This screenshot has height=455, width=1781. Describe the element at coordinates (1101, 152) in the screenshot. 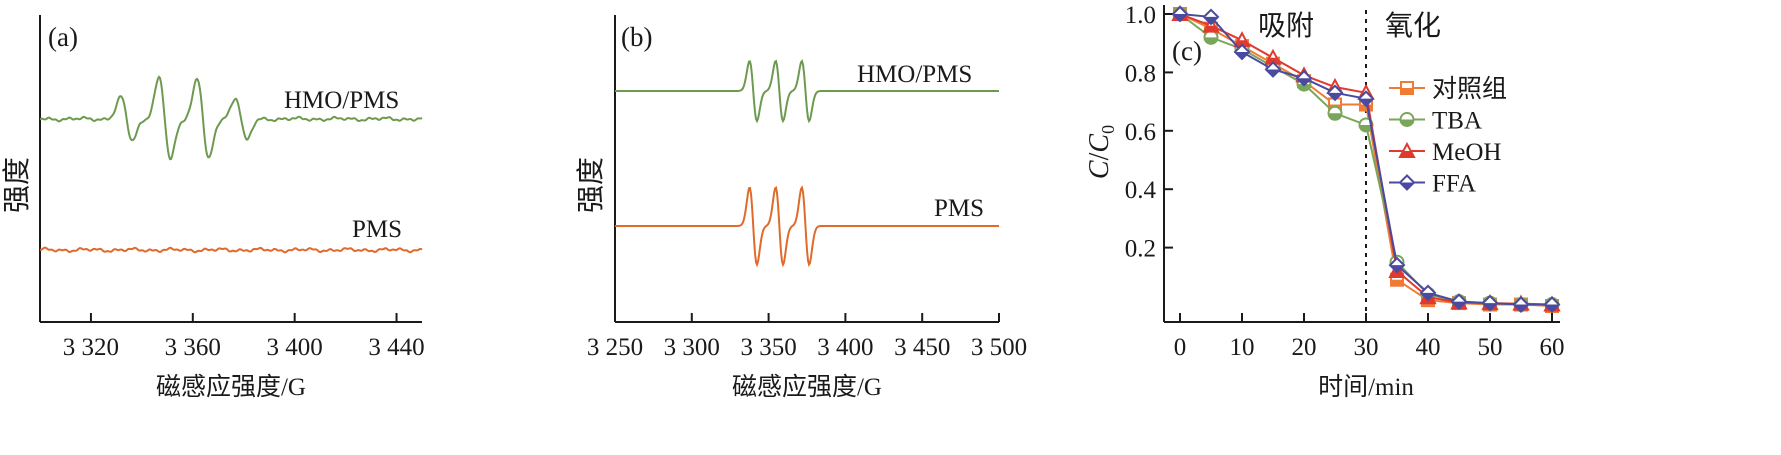

I see `panel-c-ylabel: C/C0` at that location.